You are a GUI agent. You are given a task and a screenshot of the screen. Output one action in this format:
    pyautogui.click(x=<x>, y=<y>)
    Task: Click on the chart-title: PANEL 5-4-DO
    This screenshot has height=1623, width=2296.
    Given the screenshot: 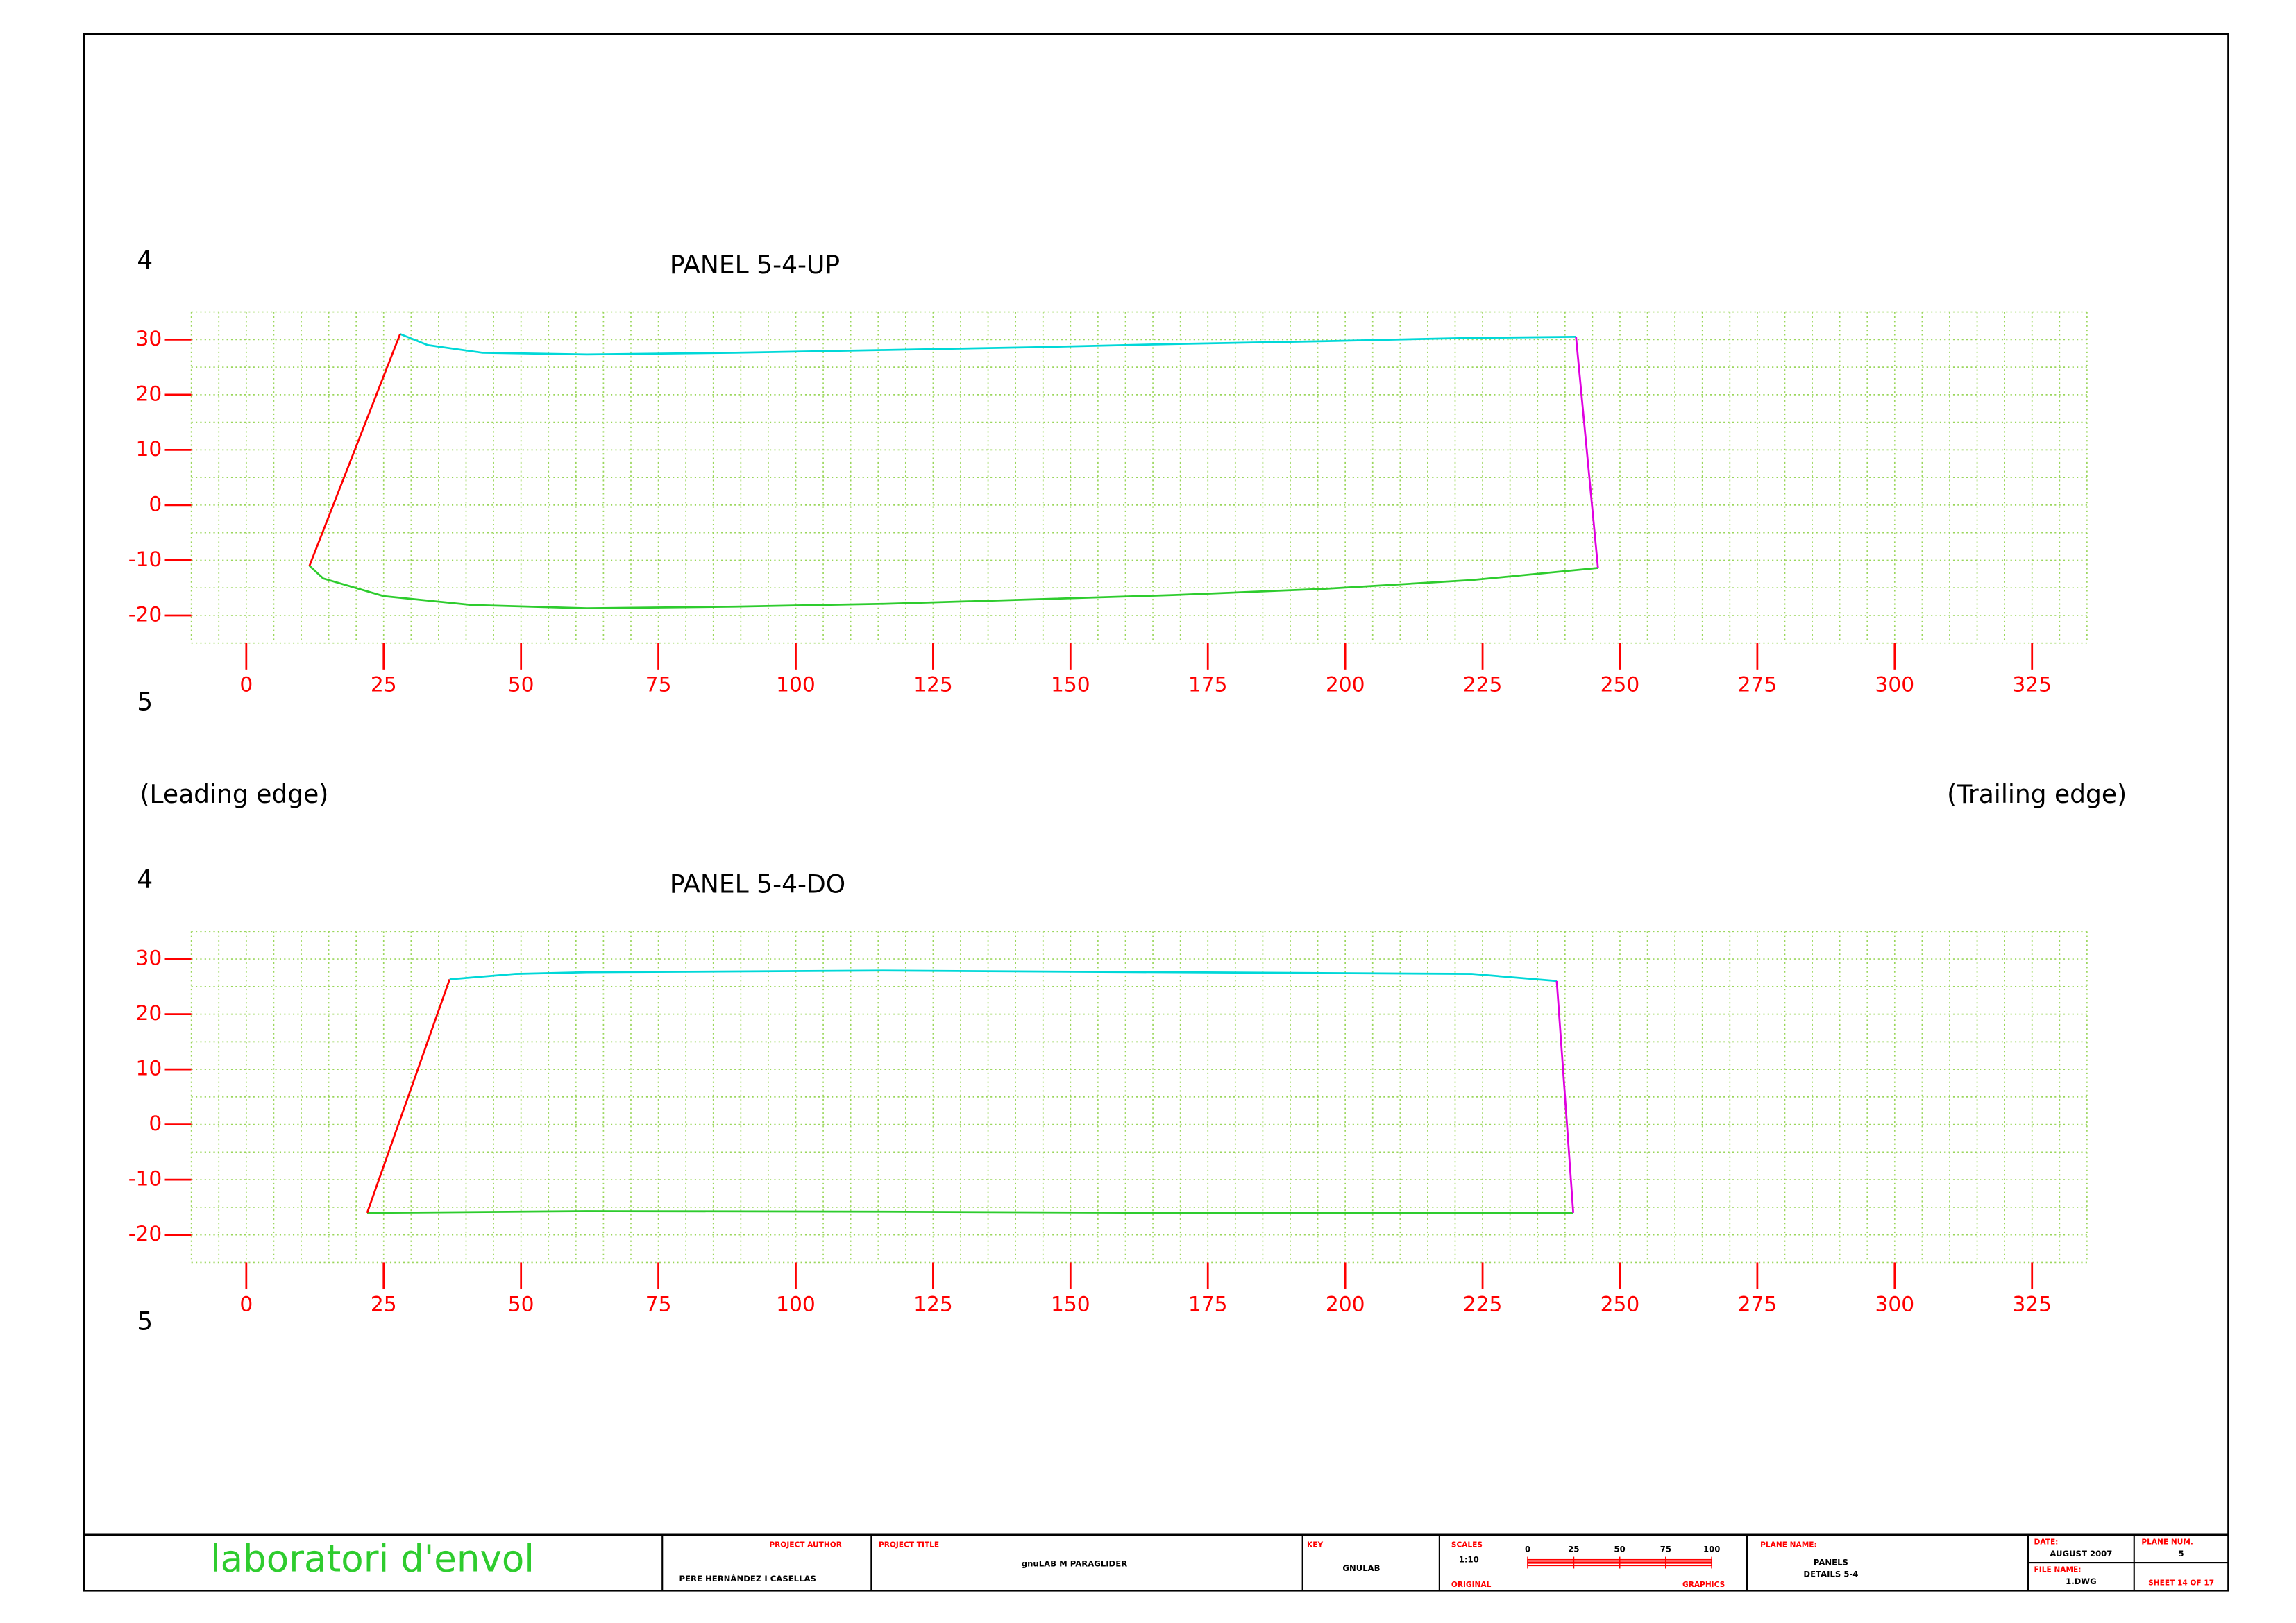 What is the action you would take?
    pyautogui.click(x=757, y=885)
    